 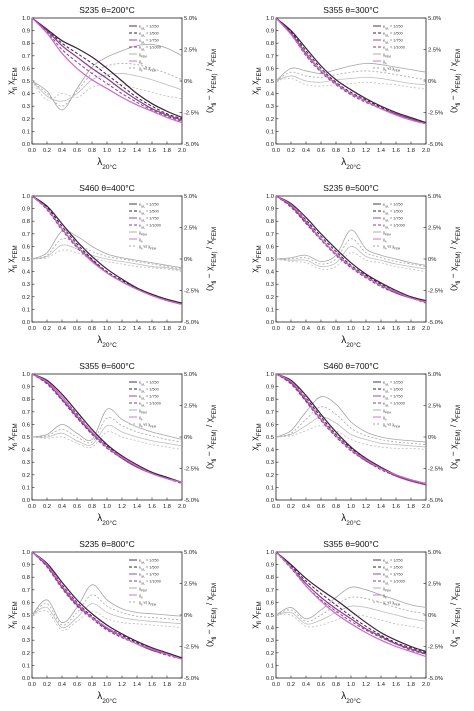 What do you see at coordinates (270, 44) in the screenshot?
I see `y-tick-label-left: 0.8` at bounding box center [270, 44].